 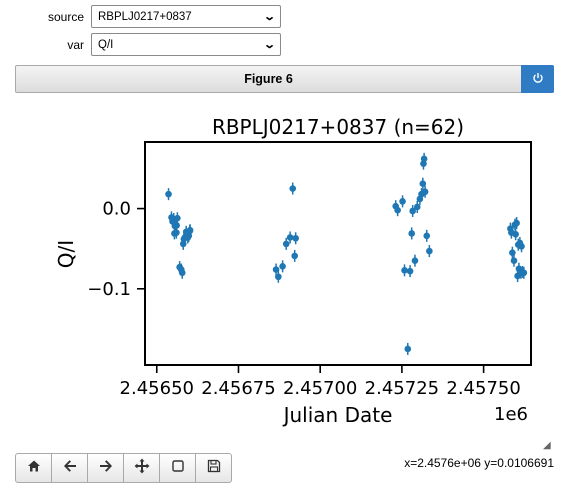 I want to click on pan-button, so click(x=141, y=468).